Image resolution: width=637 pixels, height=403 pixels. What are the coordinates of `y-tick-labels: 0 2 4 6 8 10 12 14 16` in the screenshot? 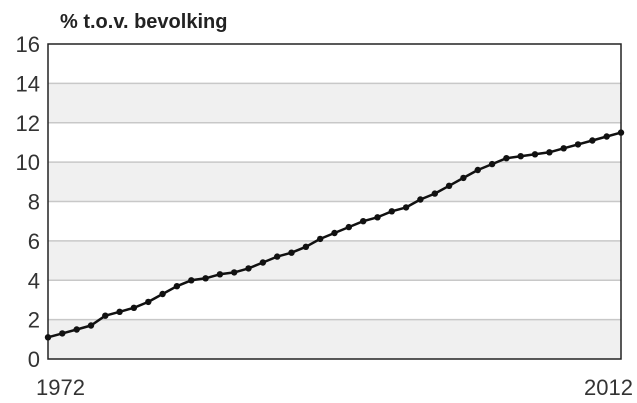 It's located at (28, 202).